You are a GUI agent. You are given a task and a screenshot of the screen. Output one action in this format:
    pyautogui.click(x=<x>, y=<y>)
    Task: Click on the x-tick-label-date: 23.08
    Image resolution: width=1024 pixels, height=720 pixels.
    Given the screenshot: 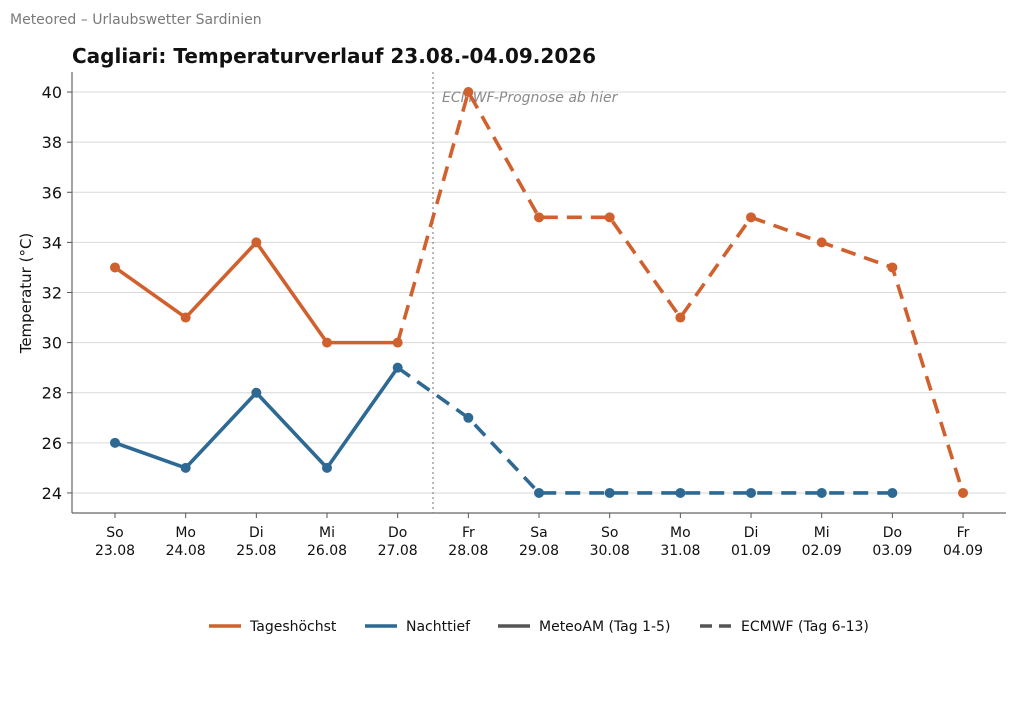 What is the action you would take?
    pyautogui.click(x=115, y=551)
    